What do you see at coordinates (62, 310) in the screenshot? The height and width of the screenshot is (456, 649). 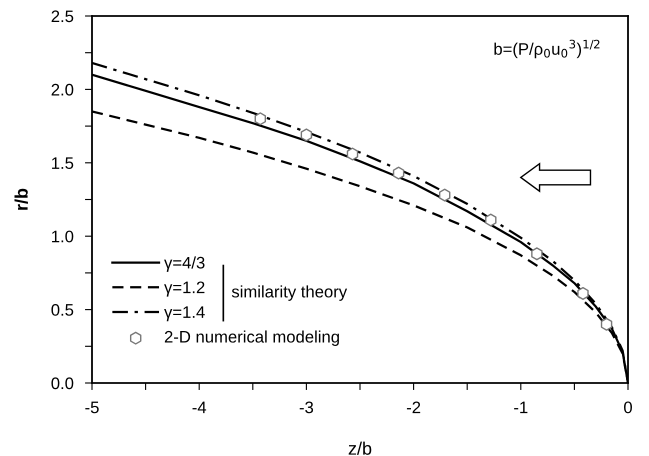 I see `y-tick-label: 0.5` at bounding box center [62, 310].